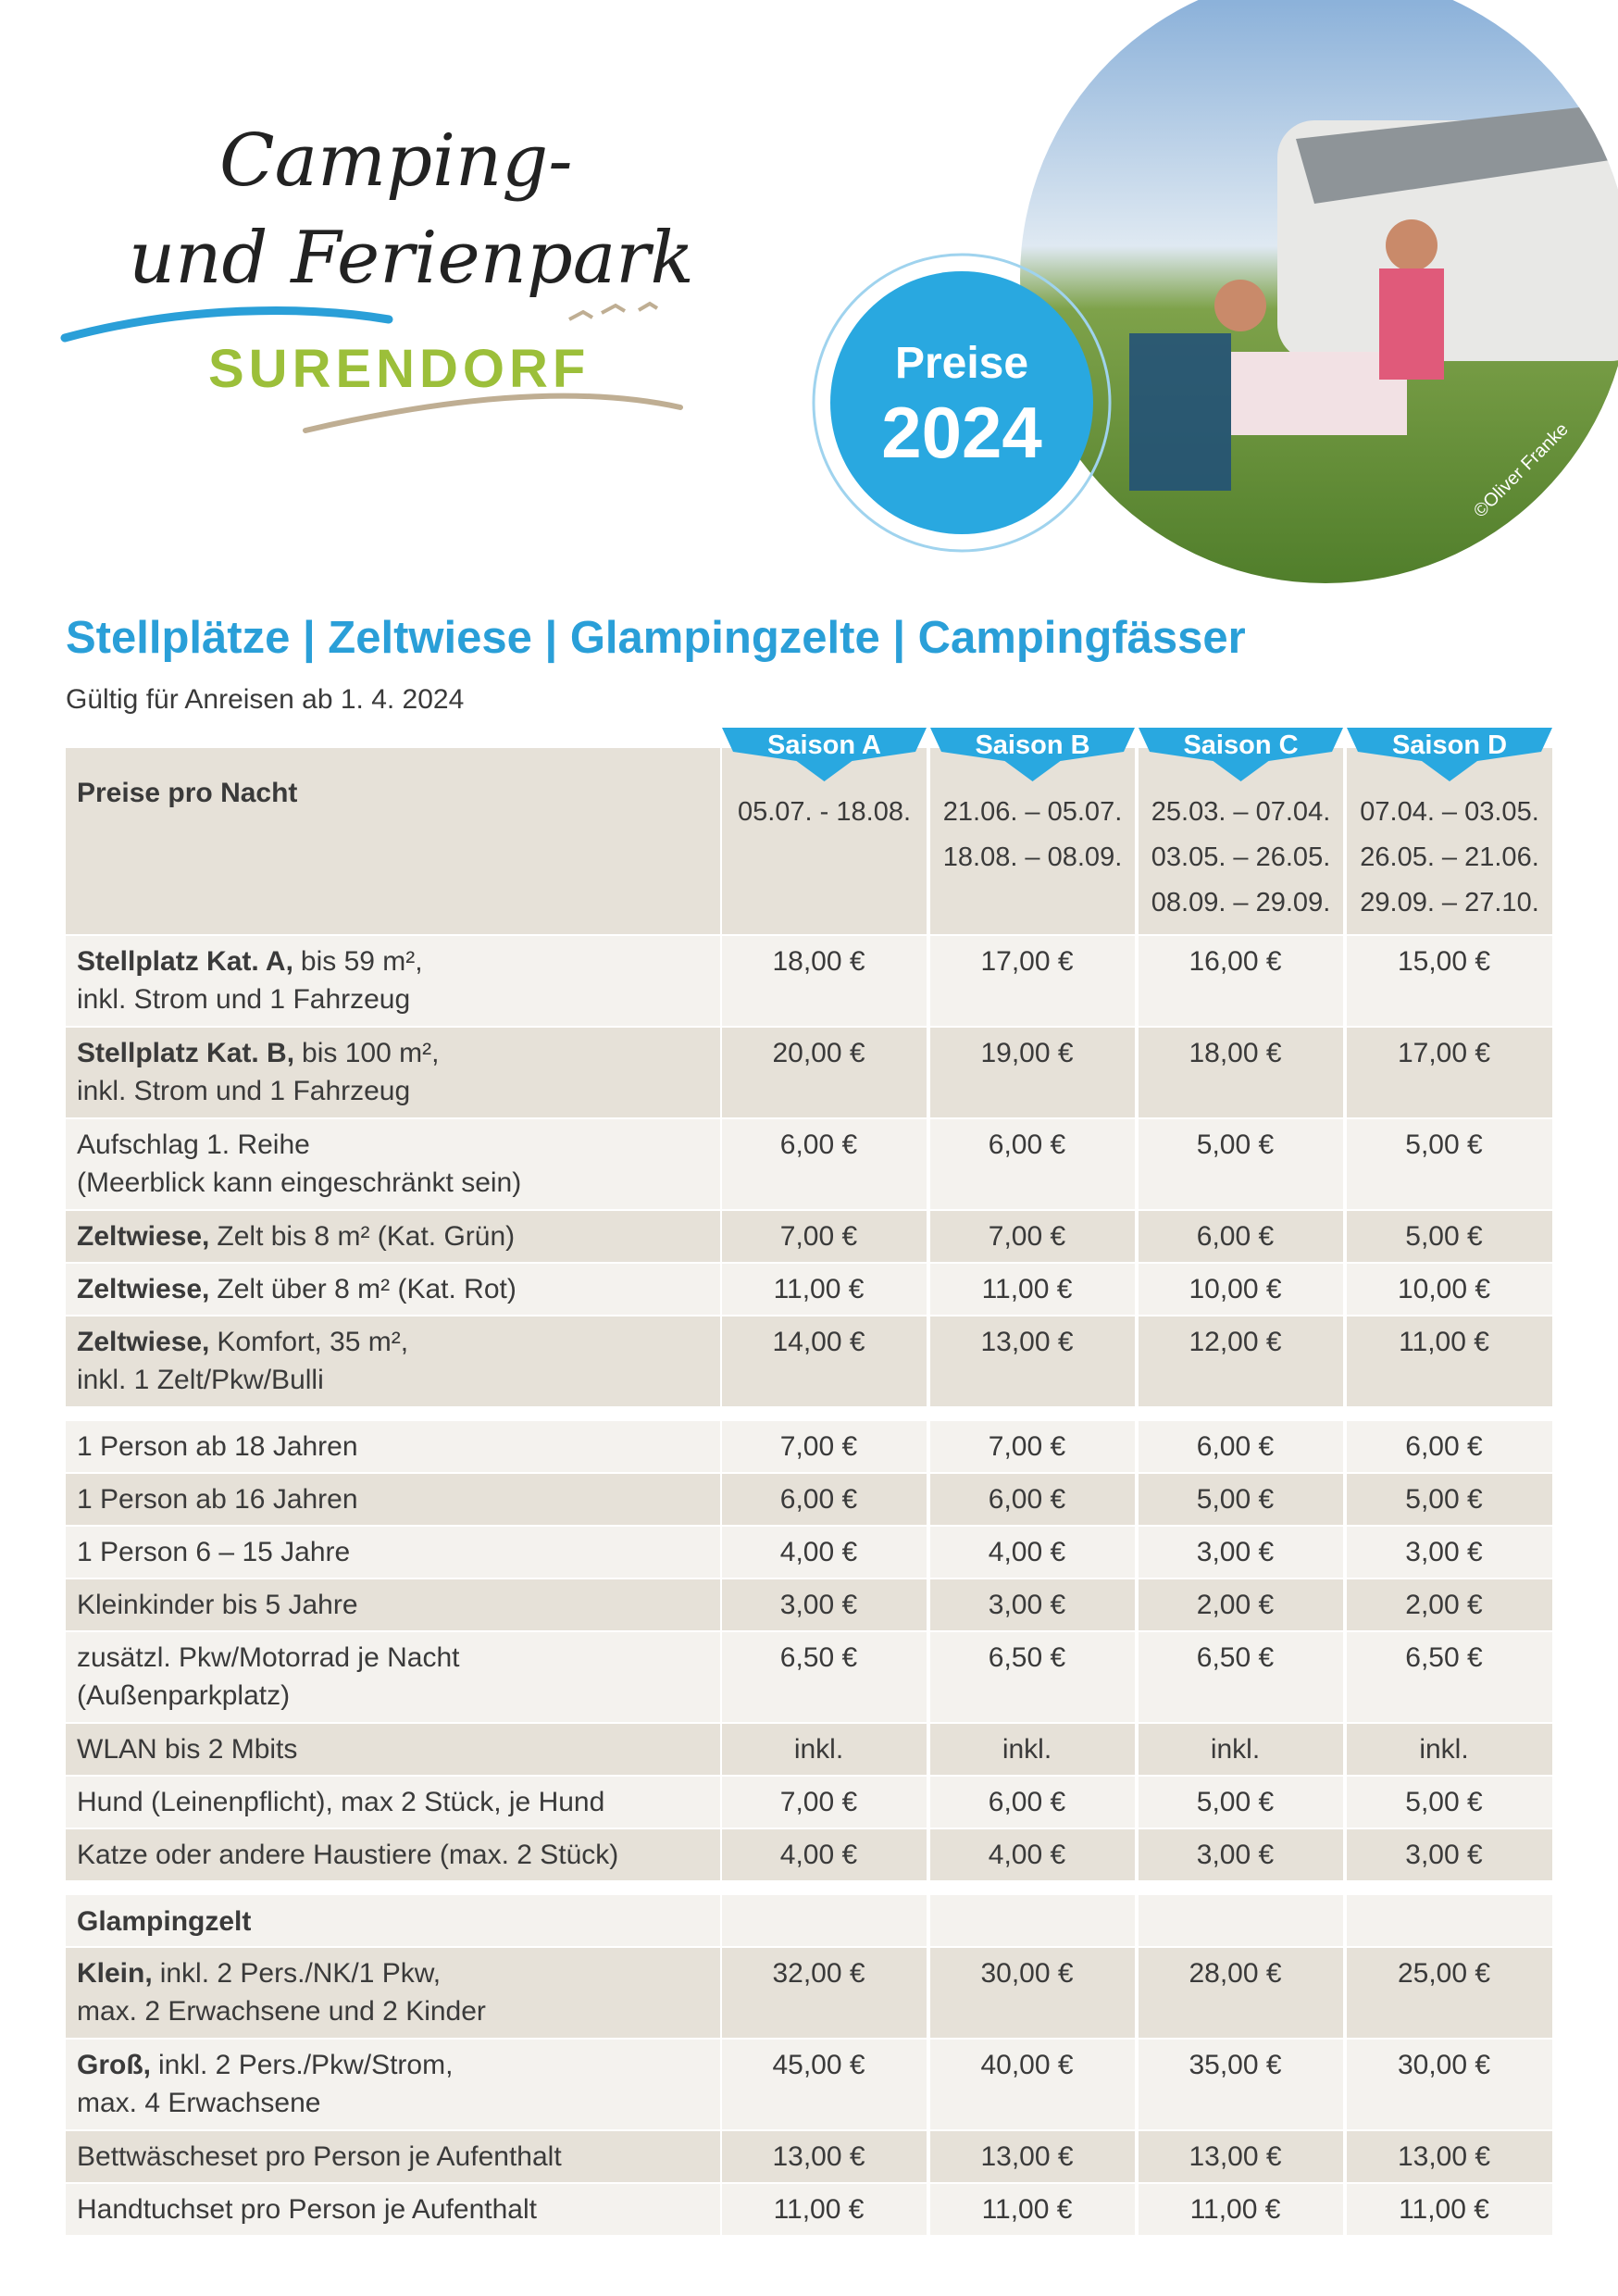 The width and height of the screenshot is (1618, 2296). I want to click on badge-ring, so click(962, 403).